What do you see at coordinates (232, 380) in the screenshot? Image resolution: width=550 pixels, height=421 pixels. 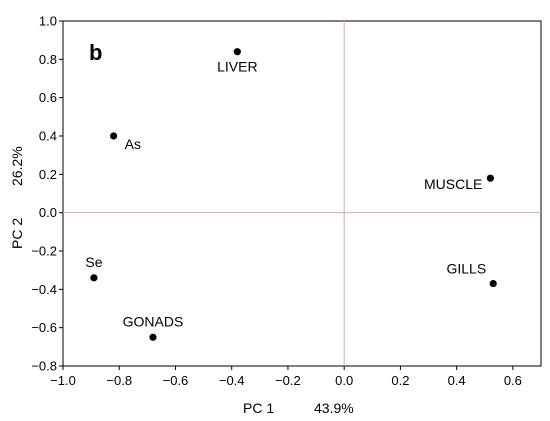 I see `x-tick-label: −0.4` at bounding box center [232, 380].